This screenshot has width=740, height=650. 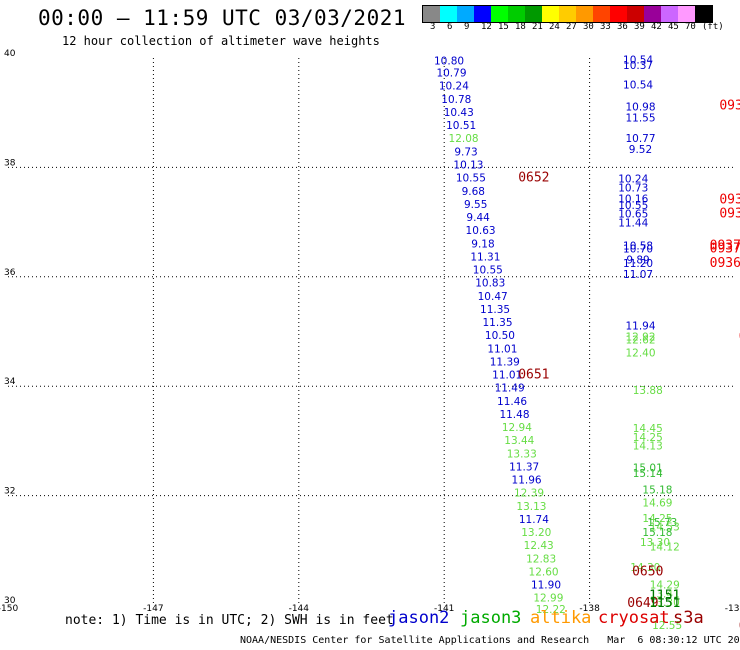 I want to click on legend-tick-label: 39, so click(x=639, y=27).